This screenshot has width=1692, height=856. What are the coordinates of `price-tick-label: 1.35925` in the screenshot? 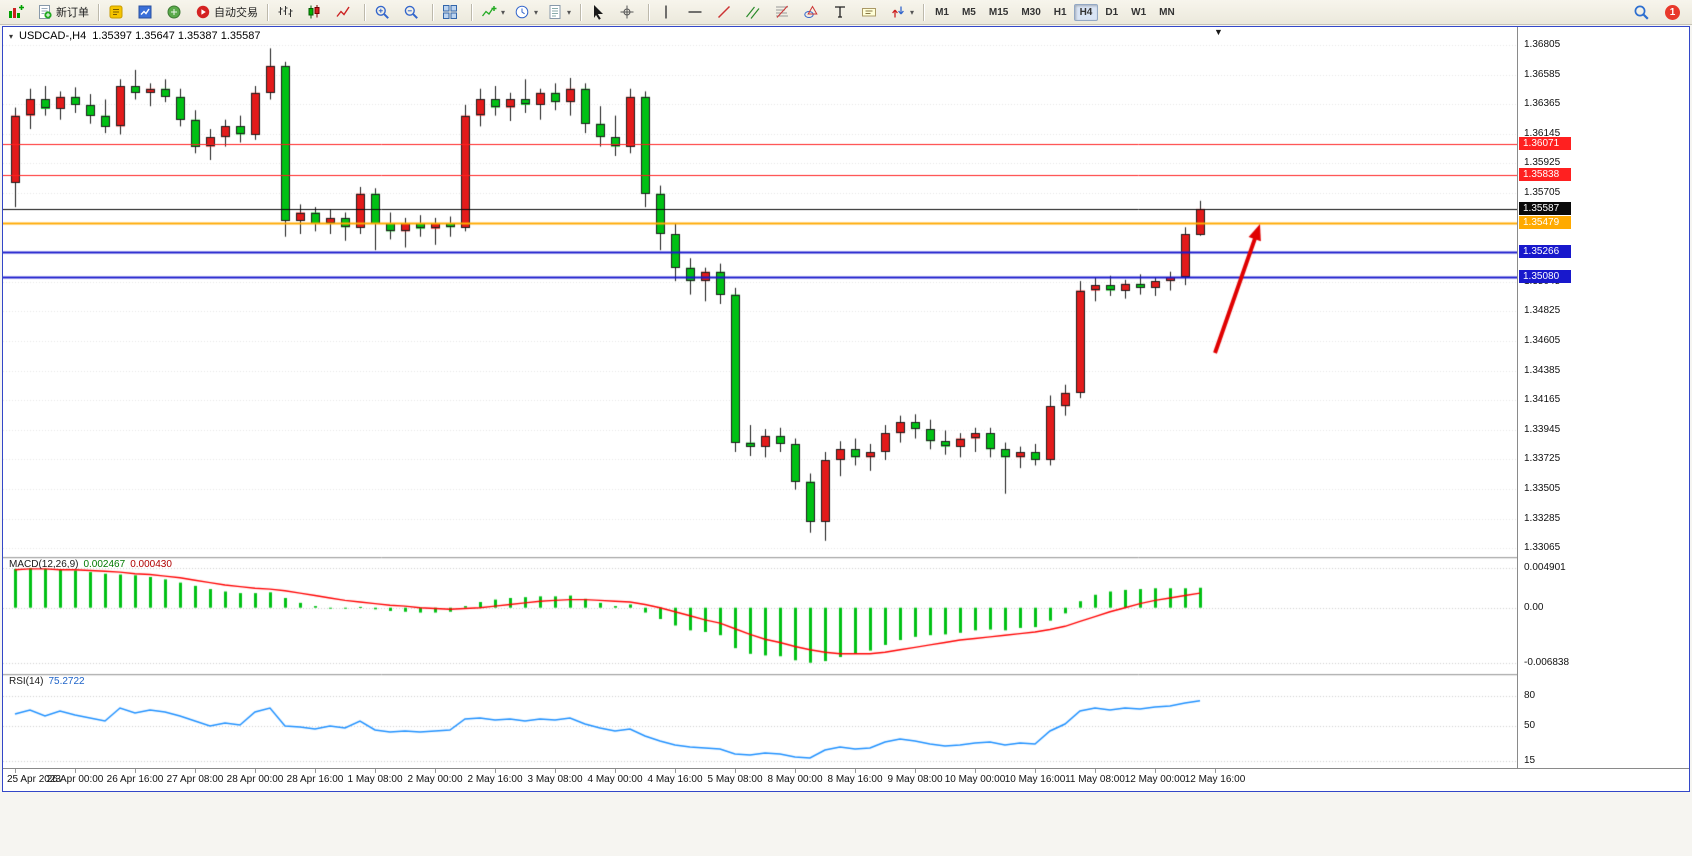 It's located at (1542, 163).